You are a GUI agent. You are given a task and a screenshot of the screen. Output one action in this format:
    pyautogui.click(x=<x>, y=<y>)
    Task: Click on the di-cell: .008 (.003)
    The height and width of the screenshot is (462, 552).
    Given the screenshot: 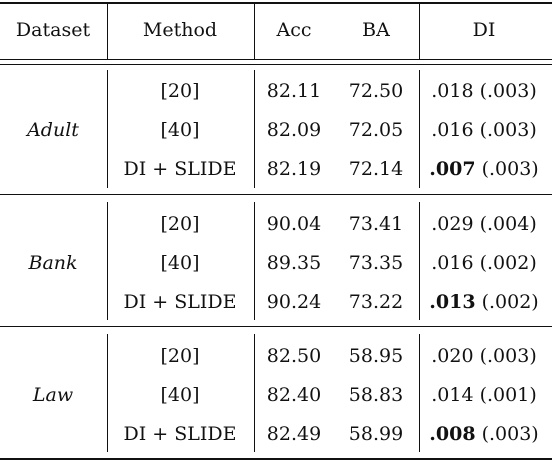 What is the action you would take?
    pyautogui.click(x=483, y=434)
    